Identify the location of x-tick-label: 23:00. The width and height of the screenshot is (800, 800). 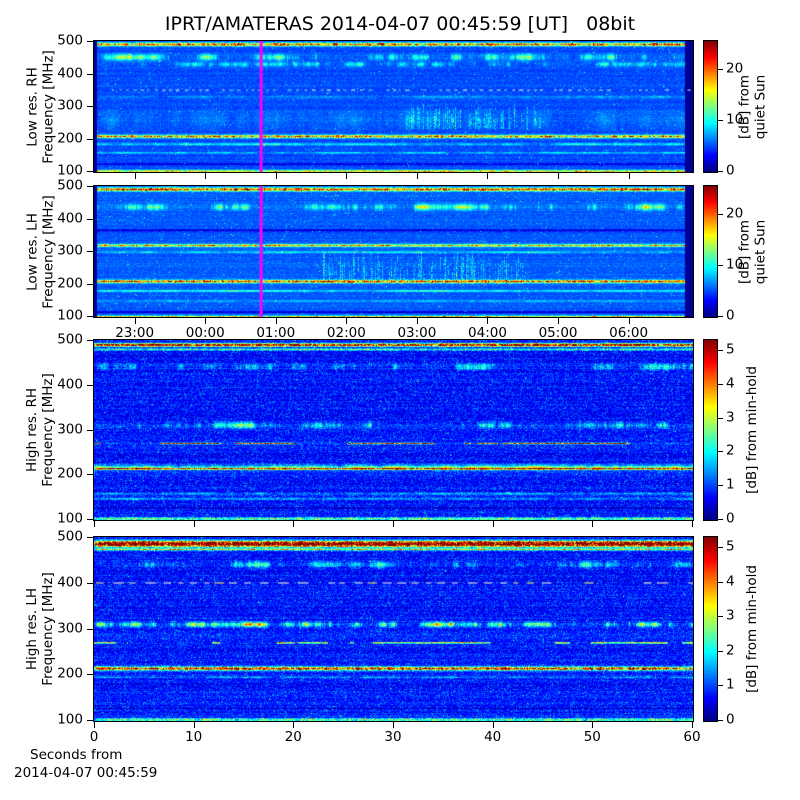
(135, 333).